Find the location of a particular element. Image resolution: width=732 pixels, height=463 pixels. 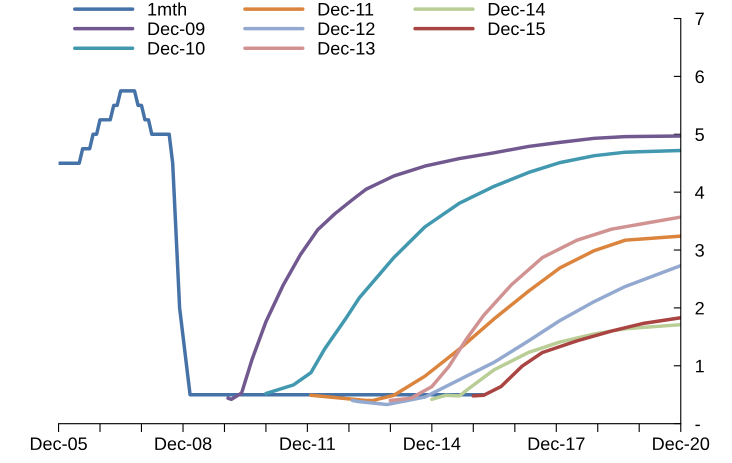

y-tick-label: 5 is located at coordinates (699, 134).